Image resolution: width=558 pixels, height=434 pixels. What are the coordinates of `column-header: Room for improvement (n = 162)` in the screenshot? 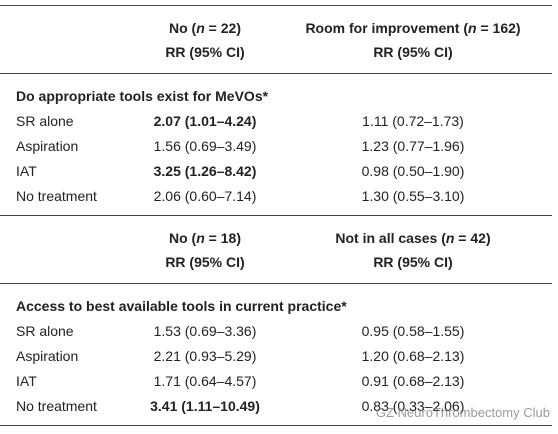 It's located at (412, 28).